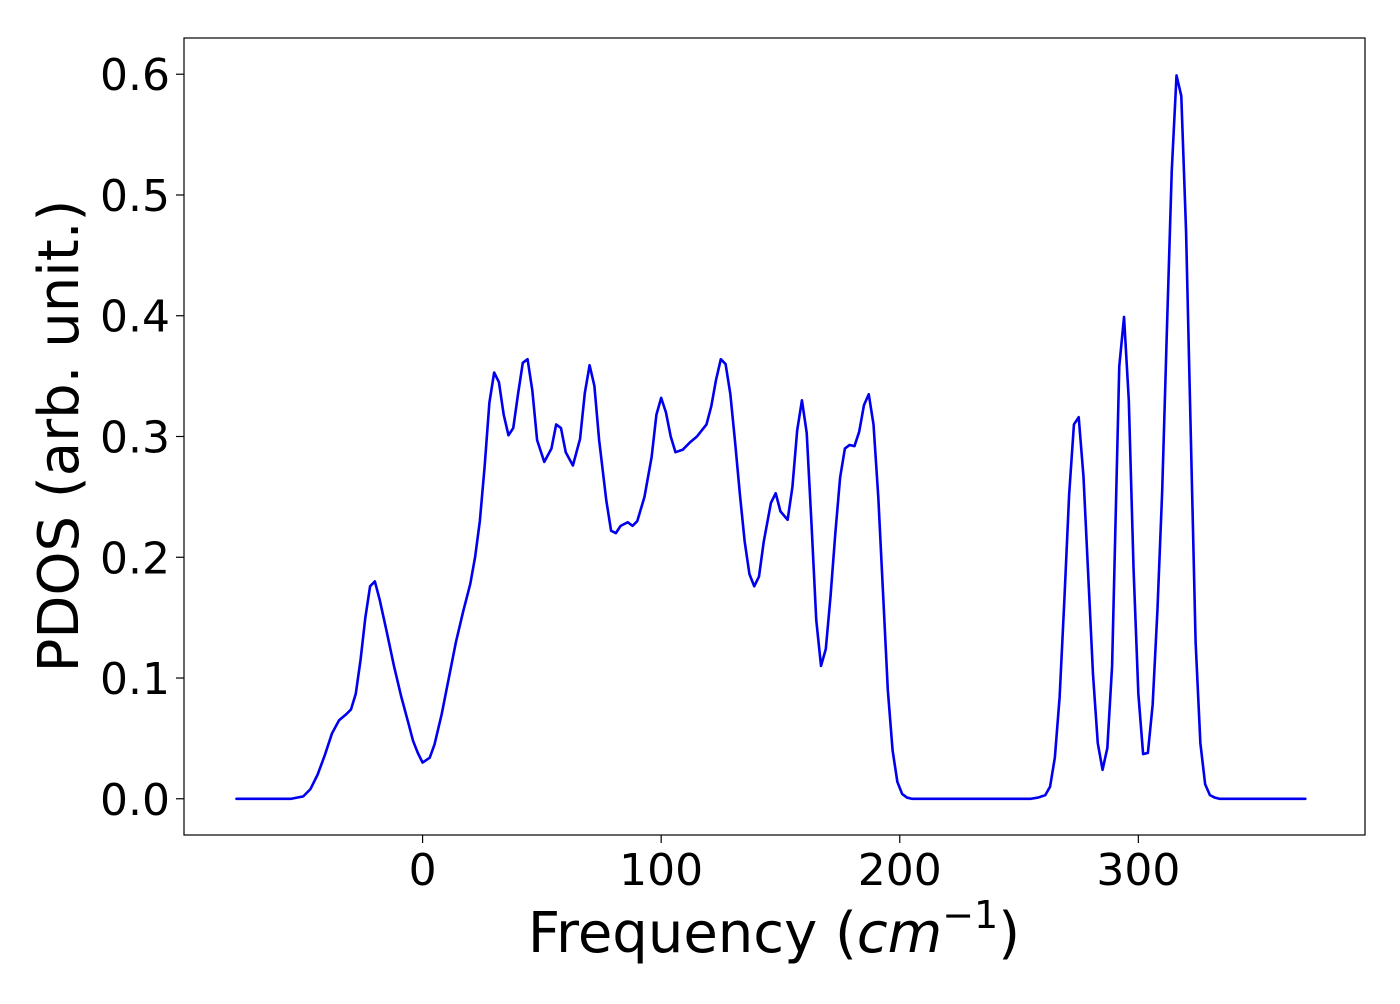 The image size is (1400, 1004). I want to click on x-axis-label-unit: cm, so click(899, 933).